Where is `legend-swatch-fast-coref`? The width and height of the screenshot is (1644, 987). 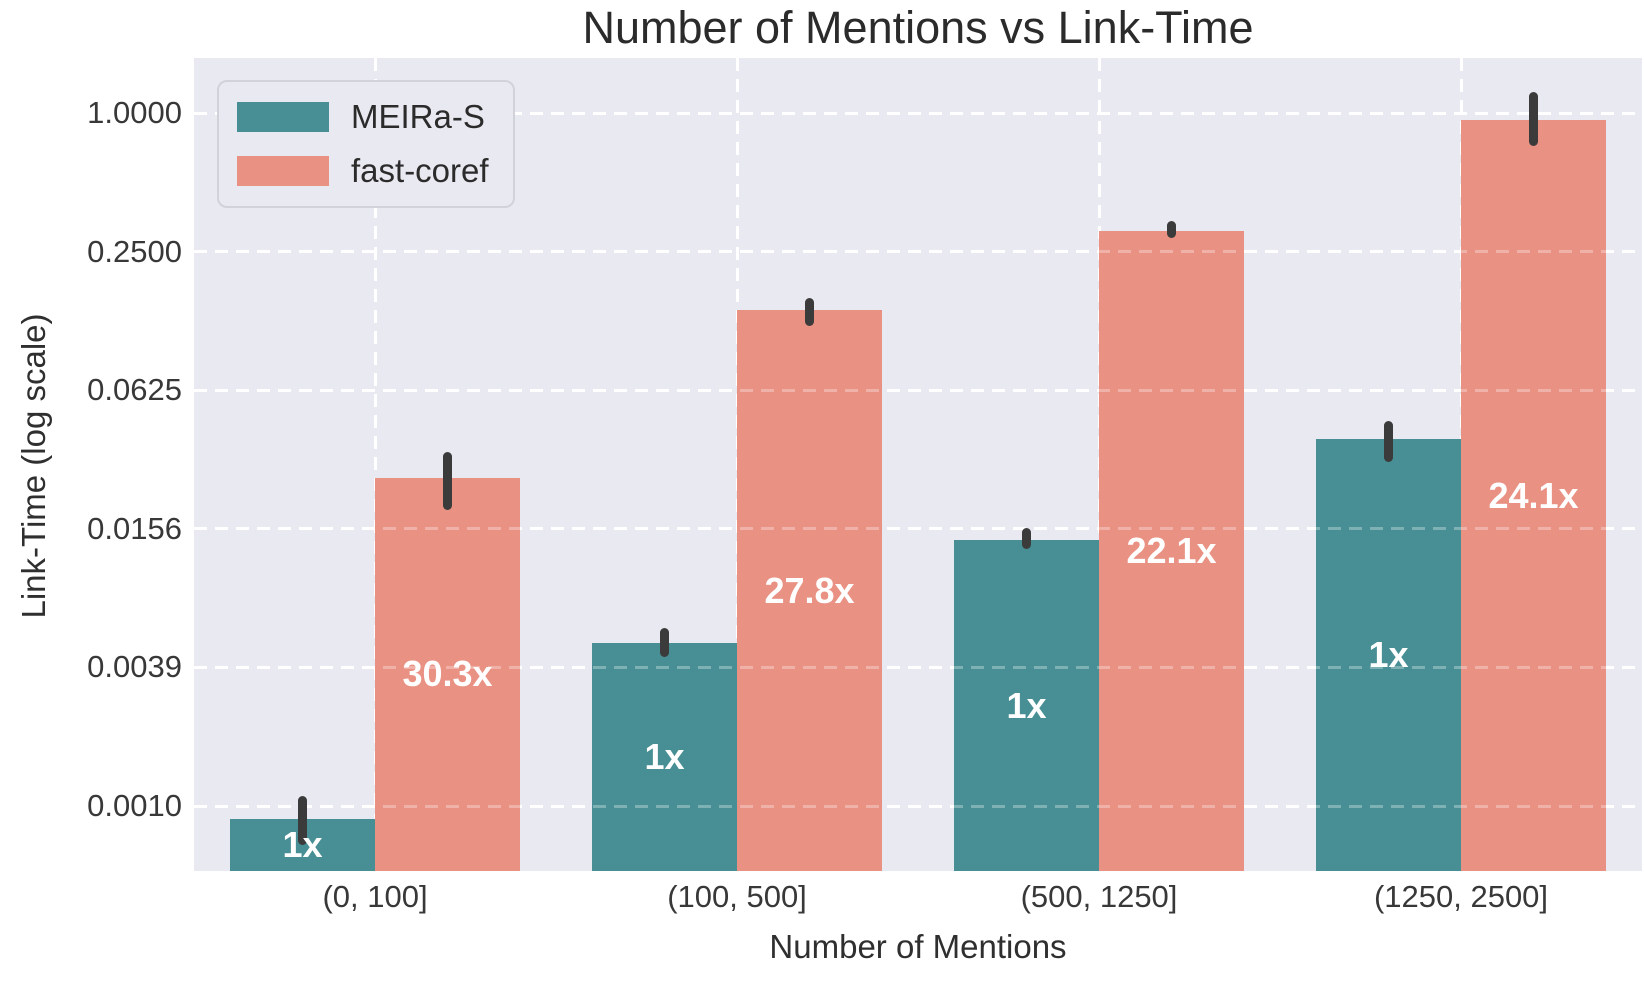 legend-swatch-fast-coref is located at coordinates (283, 171).